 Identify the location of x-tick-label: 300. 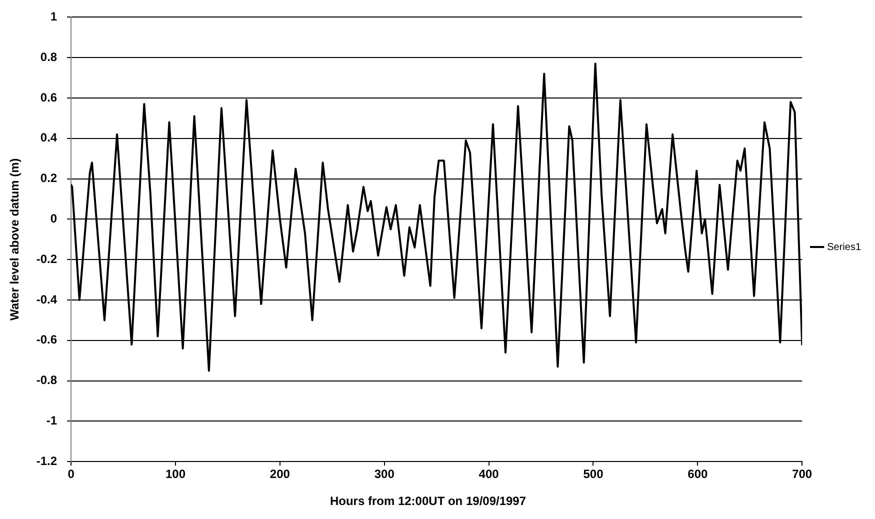
(384, 474).